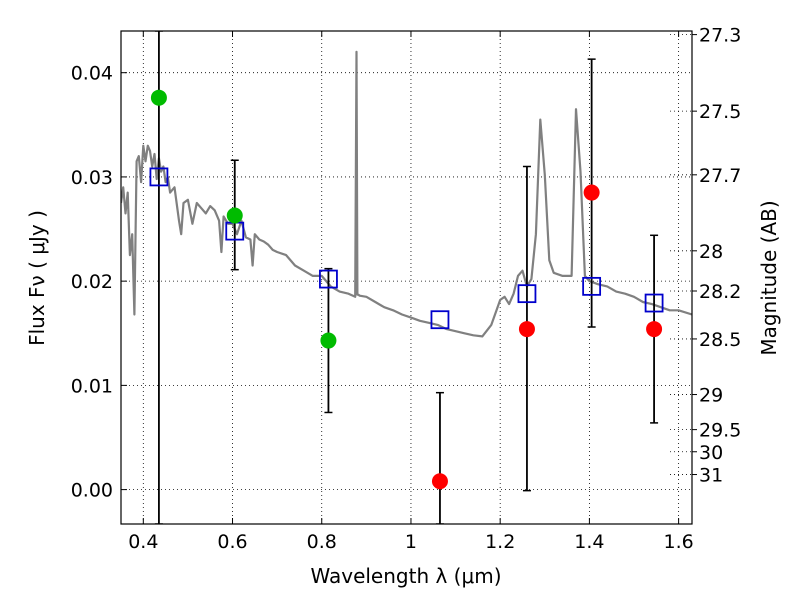 The image size is (800, 600). I want to click on y-tick-label: 0.03, so click(92, 178).